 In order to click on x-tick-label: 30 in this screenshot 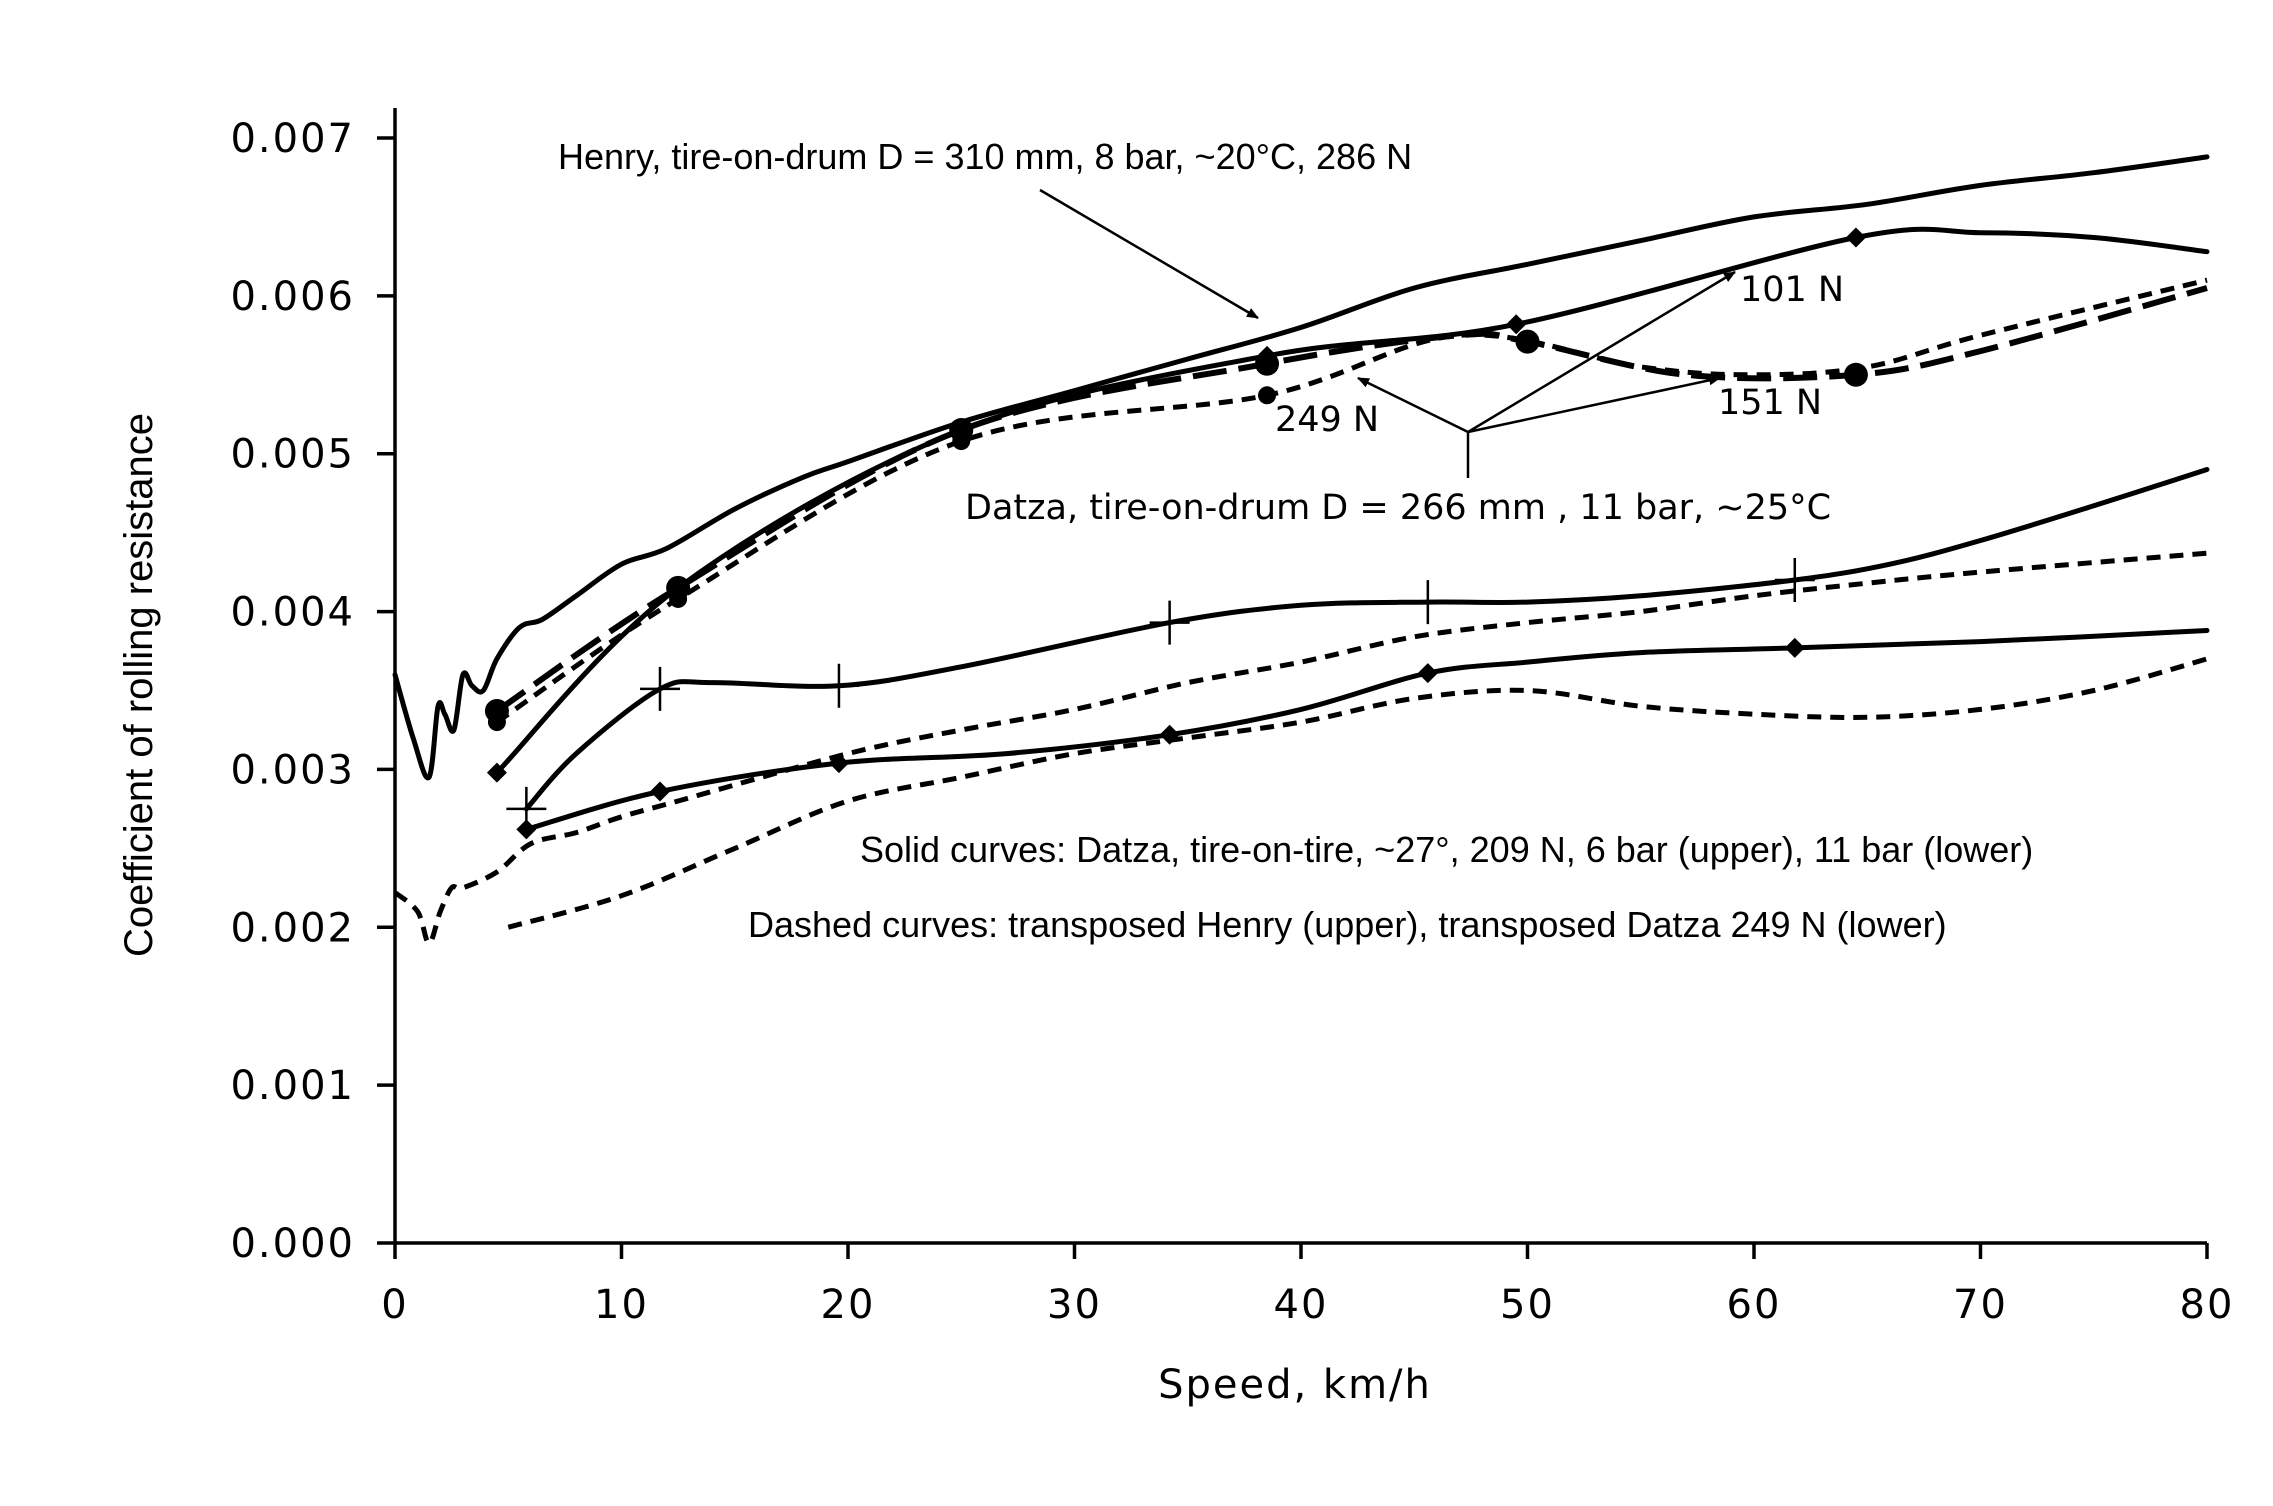, I will do `click(1074, 1305)`.